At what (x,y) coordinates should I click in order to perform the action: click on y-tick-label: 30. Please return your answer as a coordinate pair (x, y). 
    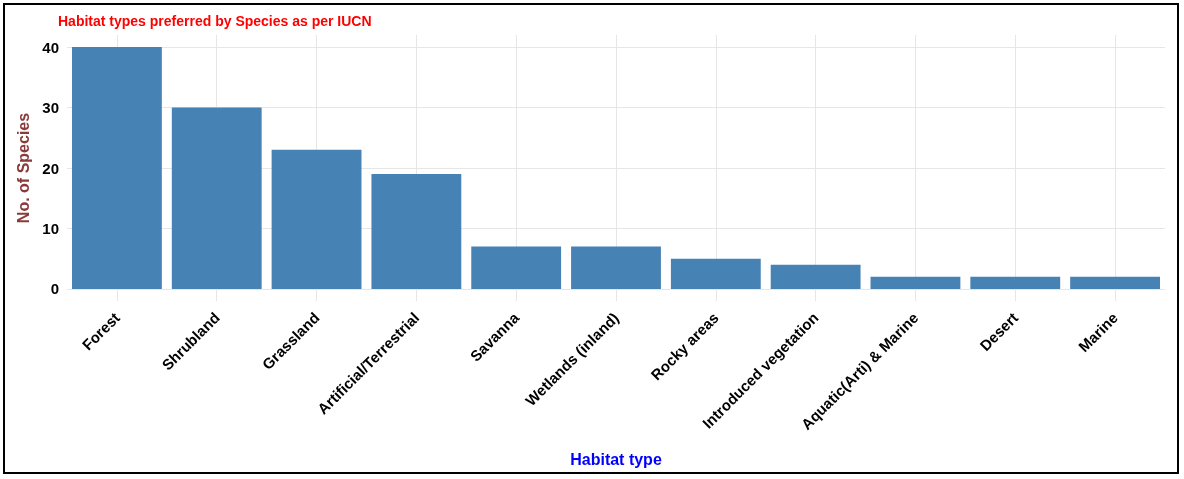
    Looking at the image, I should click on (50, 108).